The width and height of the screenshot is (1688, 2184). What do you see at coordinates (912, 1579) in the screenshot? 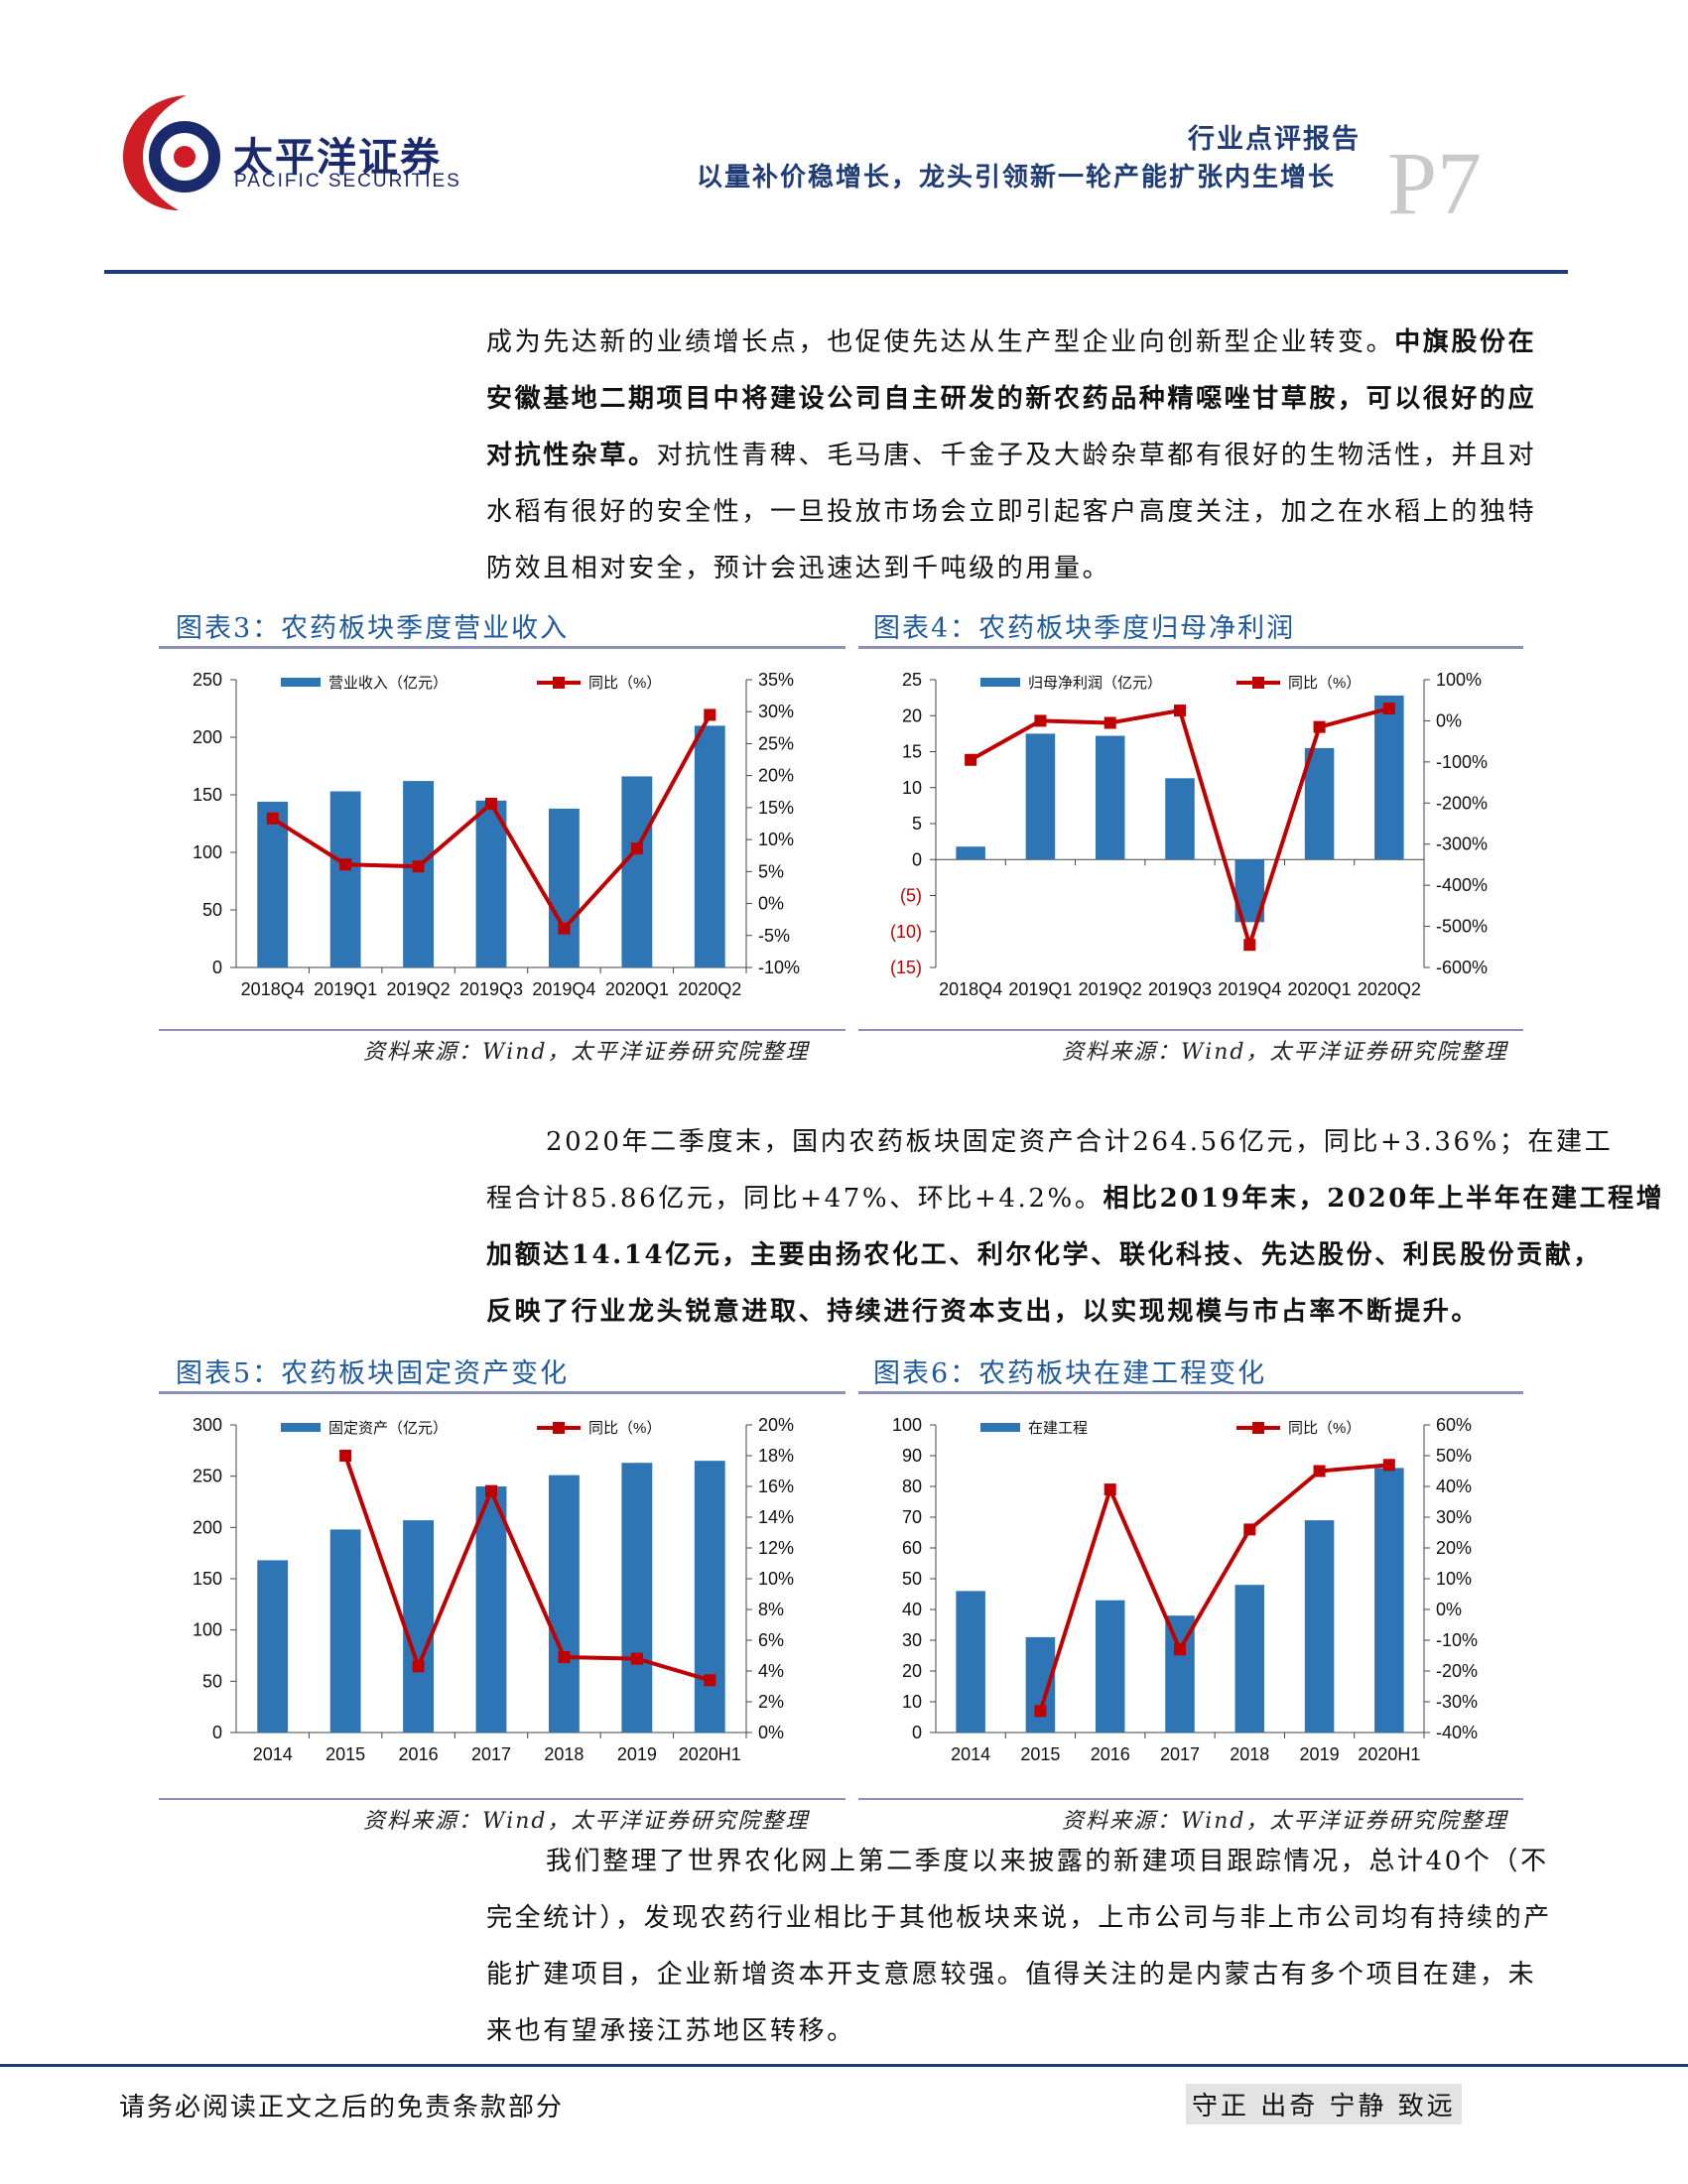
I see `y-tick-label-left: 50` at bounding box center [912, 1579].